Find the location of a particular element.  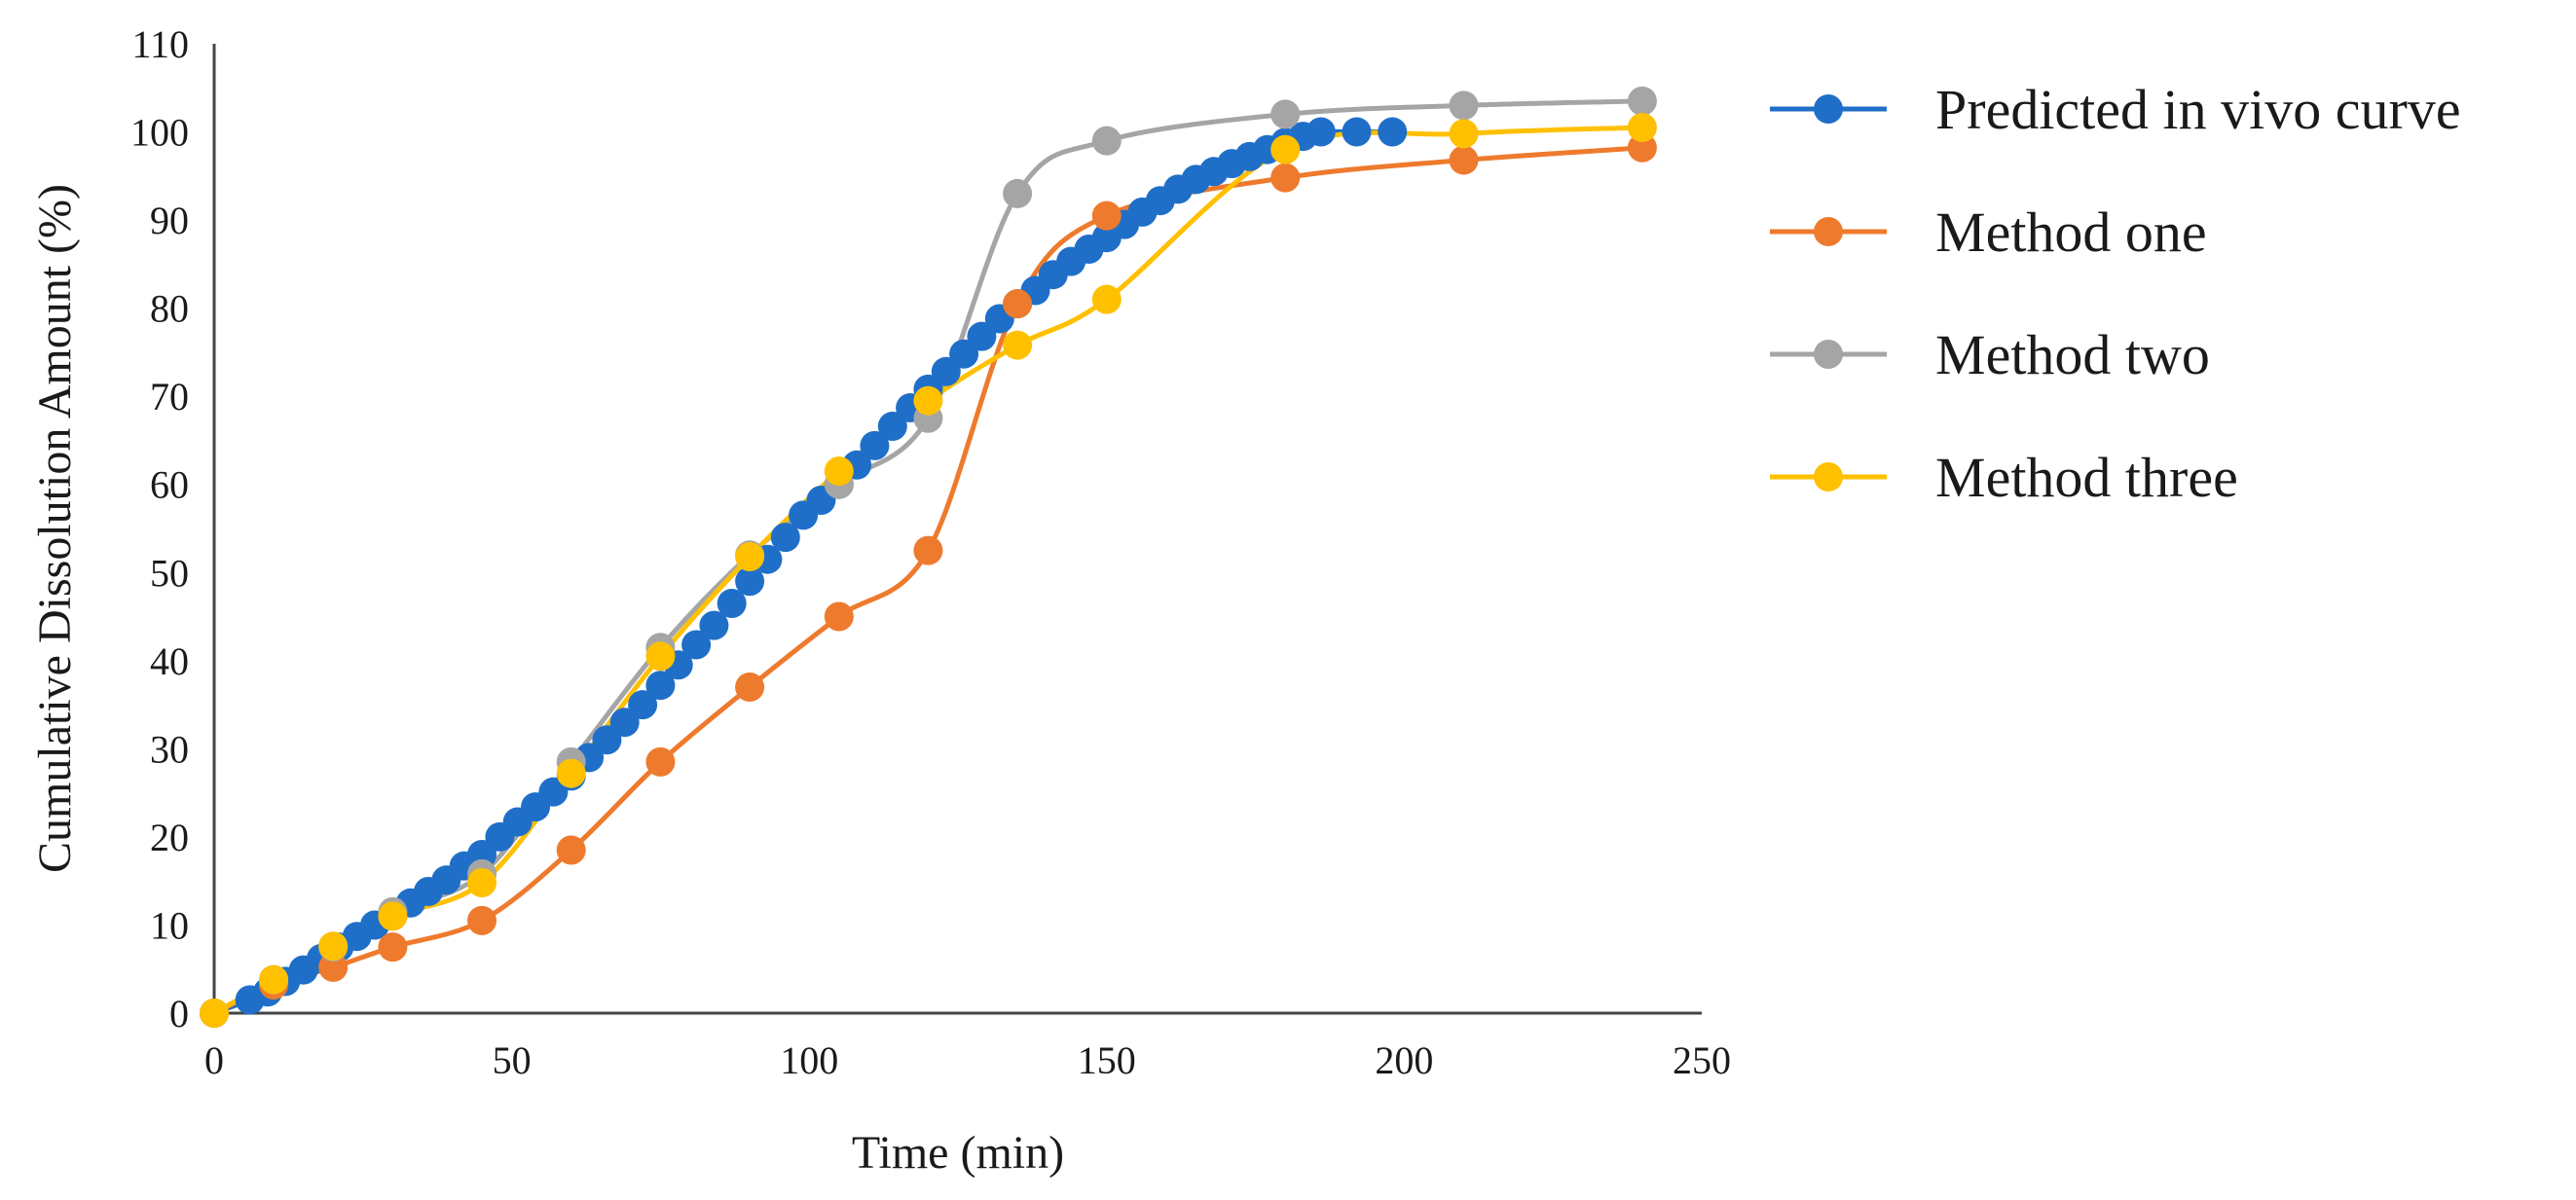

legend-label: Predicted in vivo curve is located at coordinates (2198, 110).